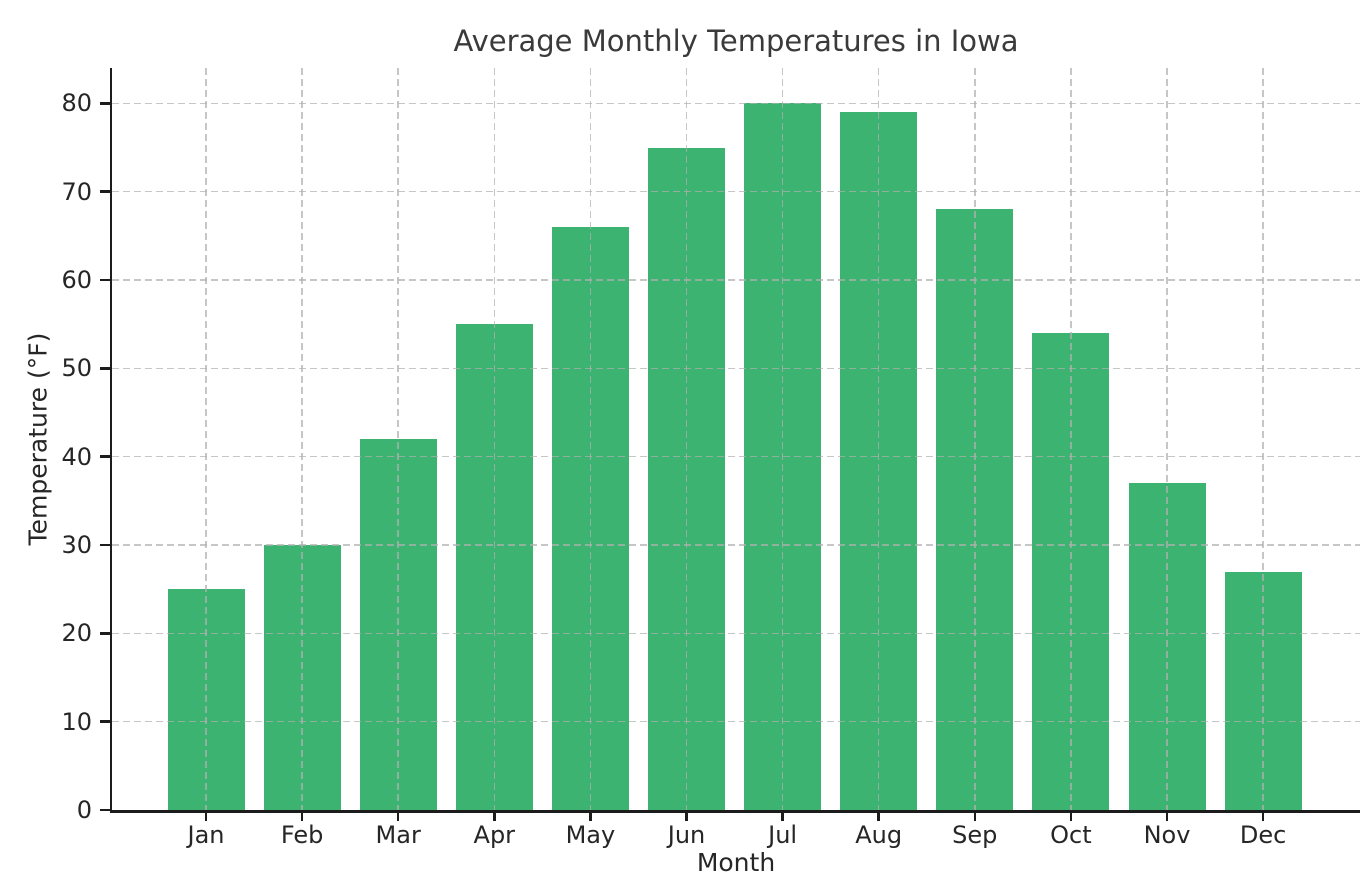 The image size is (1369, 886). Describe the element at coordinates (736, 41) in the screenshot. I see `chart-title: Average Monthly Temperatures in Iowa` at that location.